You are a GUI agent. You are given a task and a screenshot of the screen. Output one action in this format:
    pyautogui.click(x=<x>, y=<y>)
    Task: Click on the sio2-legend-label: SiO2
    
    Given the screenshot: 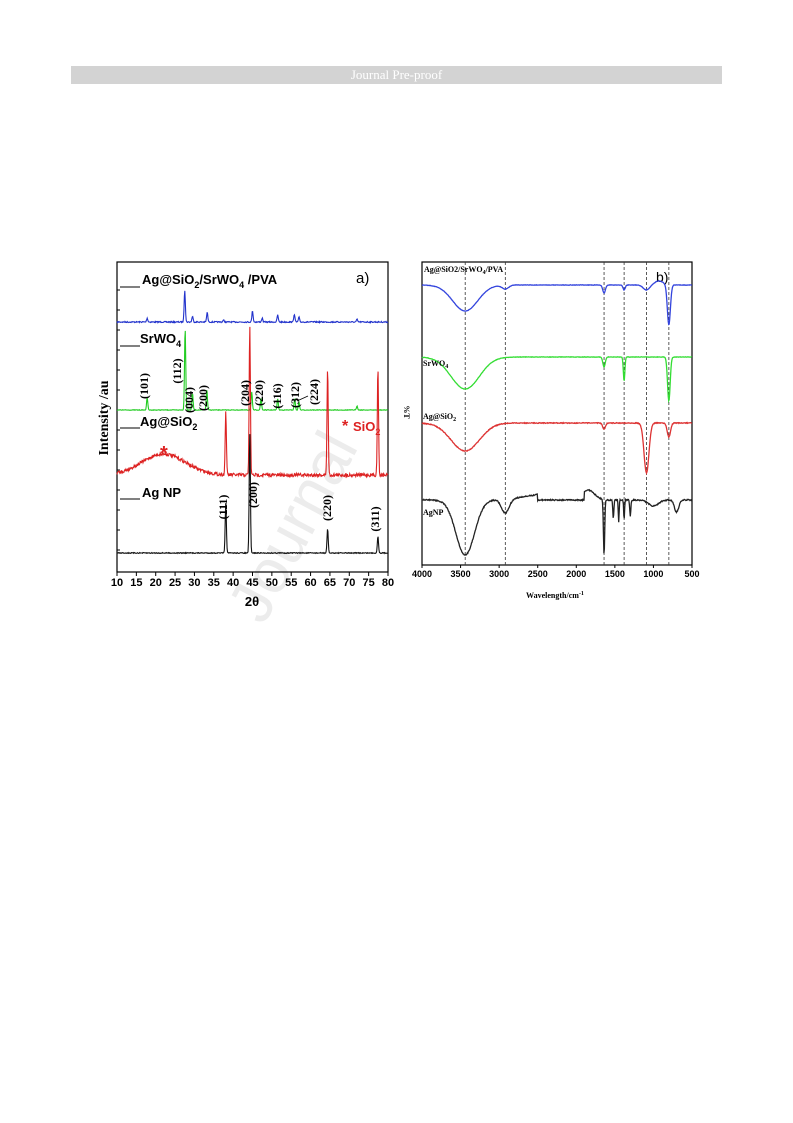 What is the action you would take?
    pyautogui.click(x=366, y=428)
    